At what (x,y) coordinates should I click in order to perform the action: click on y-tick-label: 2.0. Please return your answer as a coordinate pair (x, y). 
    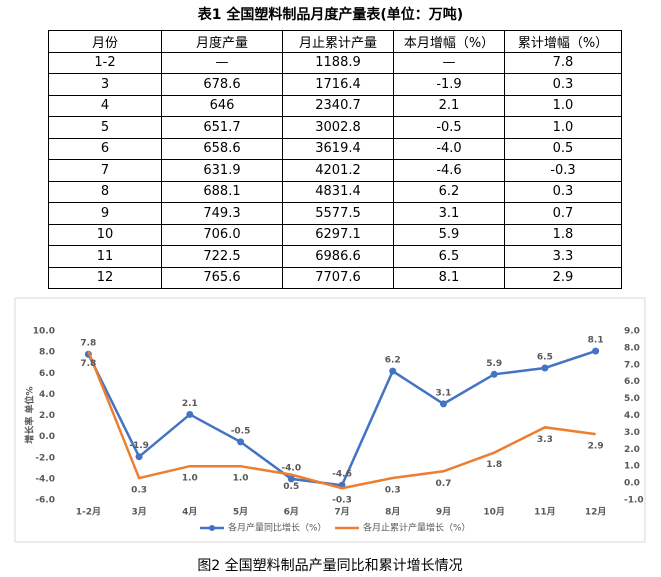
    Looking at the image, I should click on (47, 416).